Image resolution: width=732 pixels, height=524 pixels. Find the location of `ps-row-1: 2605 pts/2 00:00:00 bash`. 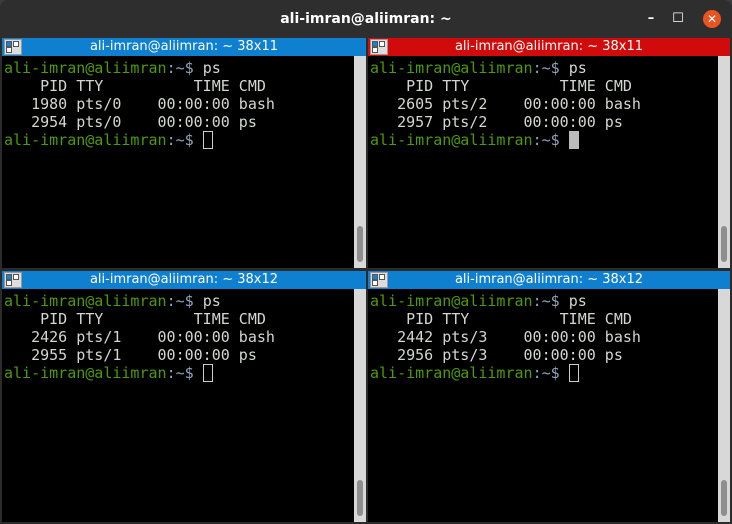

ps-row-1: 2605 pts/2 00:00:00 bash is located at coordinates (505, 104).